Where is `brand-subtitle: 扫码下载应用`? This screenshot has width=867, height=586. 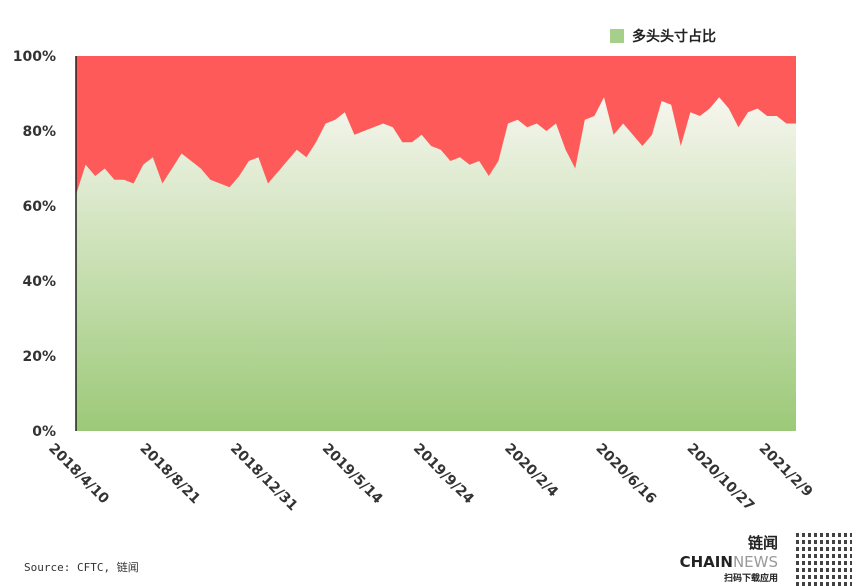
brand-subtitle: 扫码下载应用 is located at coordinates (750, 579).